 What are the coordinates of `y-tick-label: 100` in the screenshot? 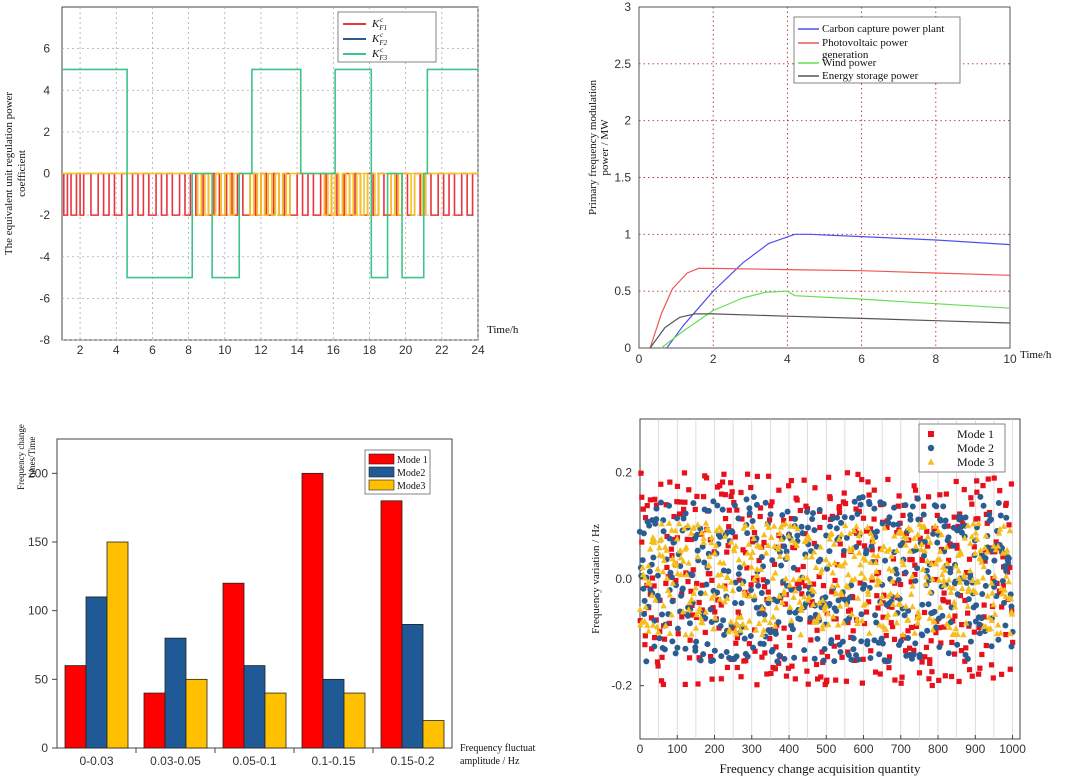 It's located at (38, 611).